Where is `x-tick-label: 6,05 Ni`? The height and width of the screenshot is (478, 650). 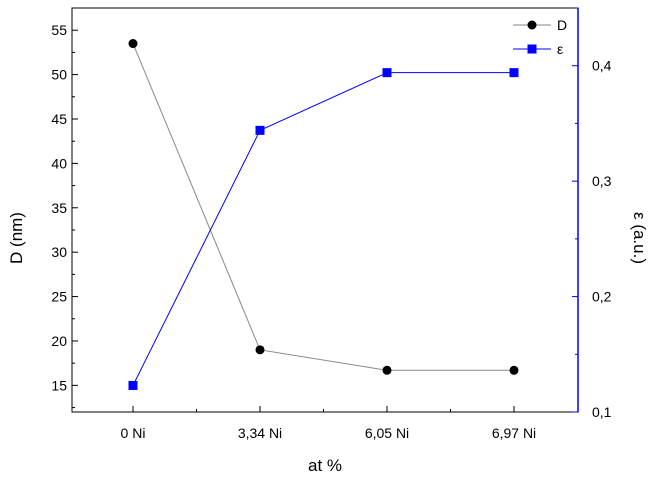
x-tick-label: 6,05 Ni is located at coordinates (387, 433).